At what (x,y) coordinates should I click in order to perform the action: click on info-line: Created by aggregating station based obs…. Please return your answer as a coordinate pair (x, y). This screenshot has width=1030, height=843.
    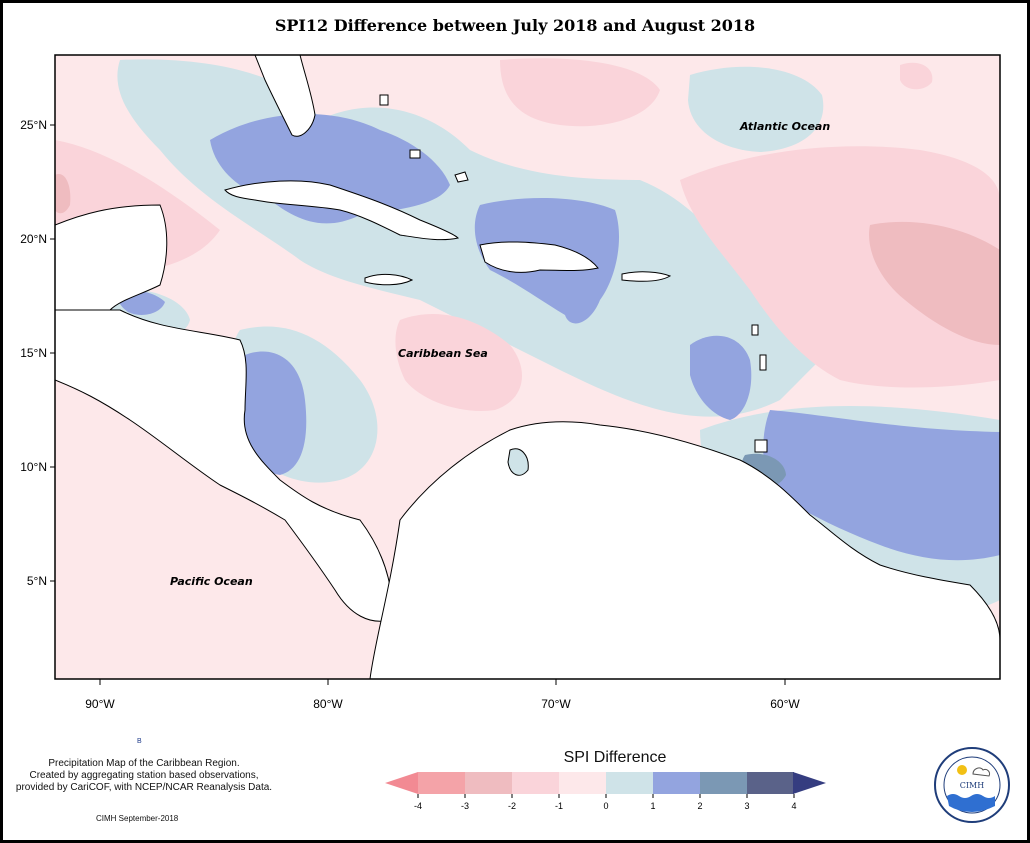
    Looking at the image, I should click on (144, 775).